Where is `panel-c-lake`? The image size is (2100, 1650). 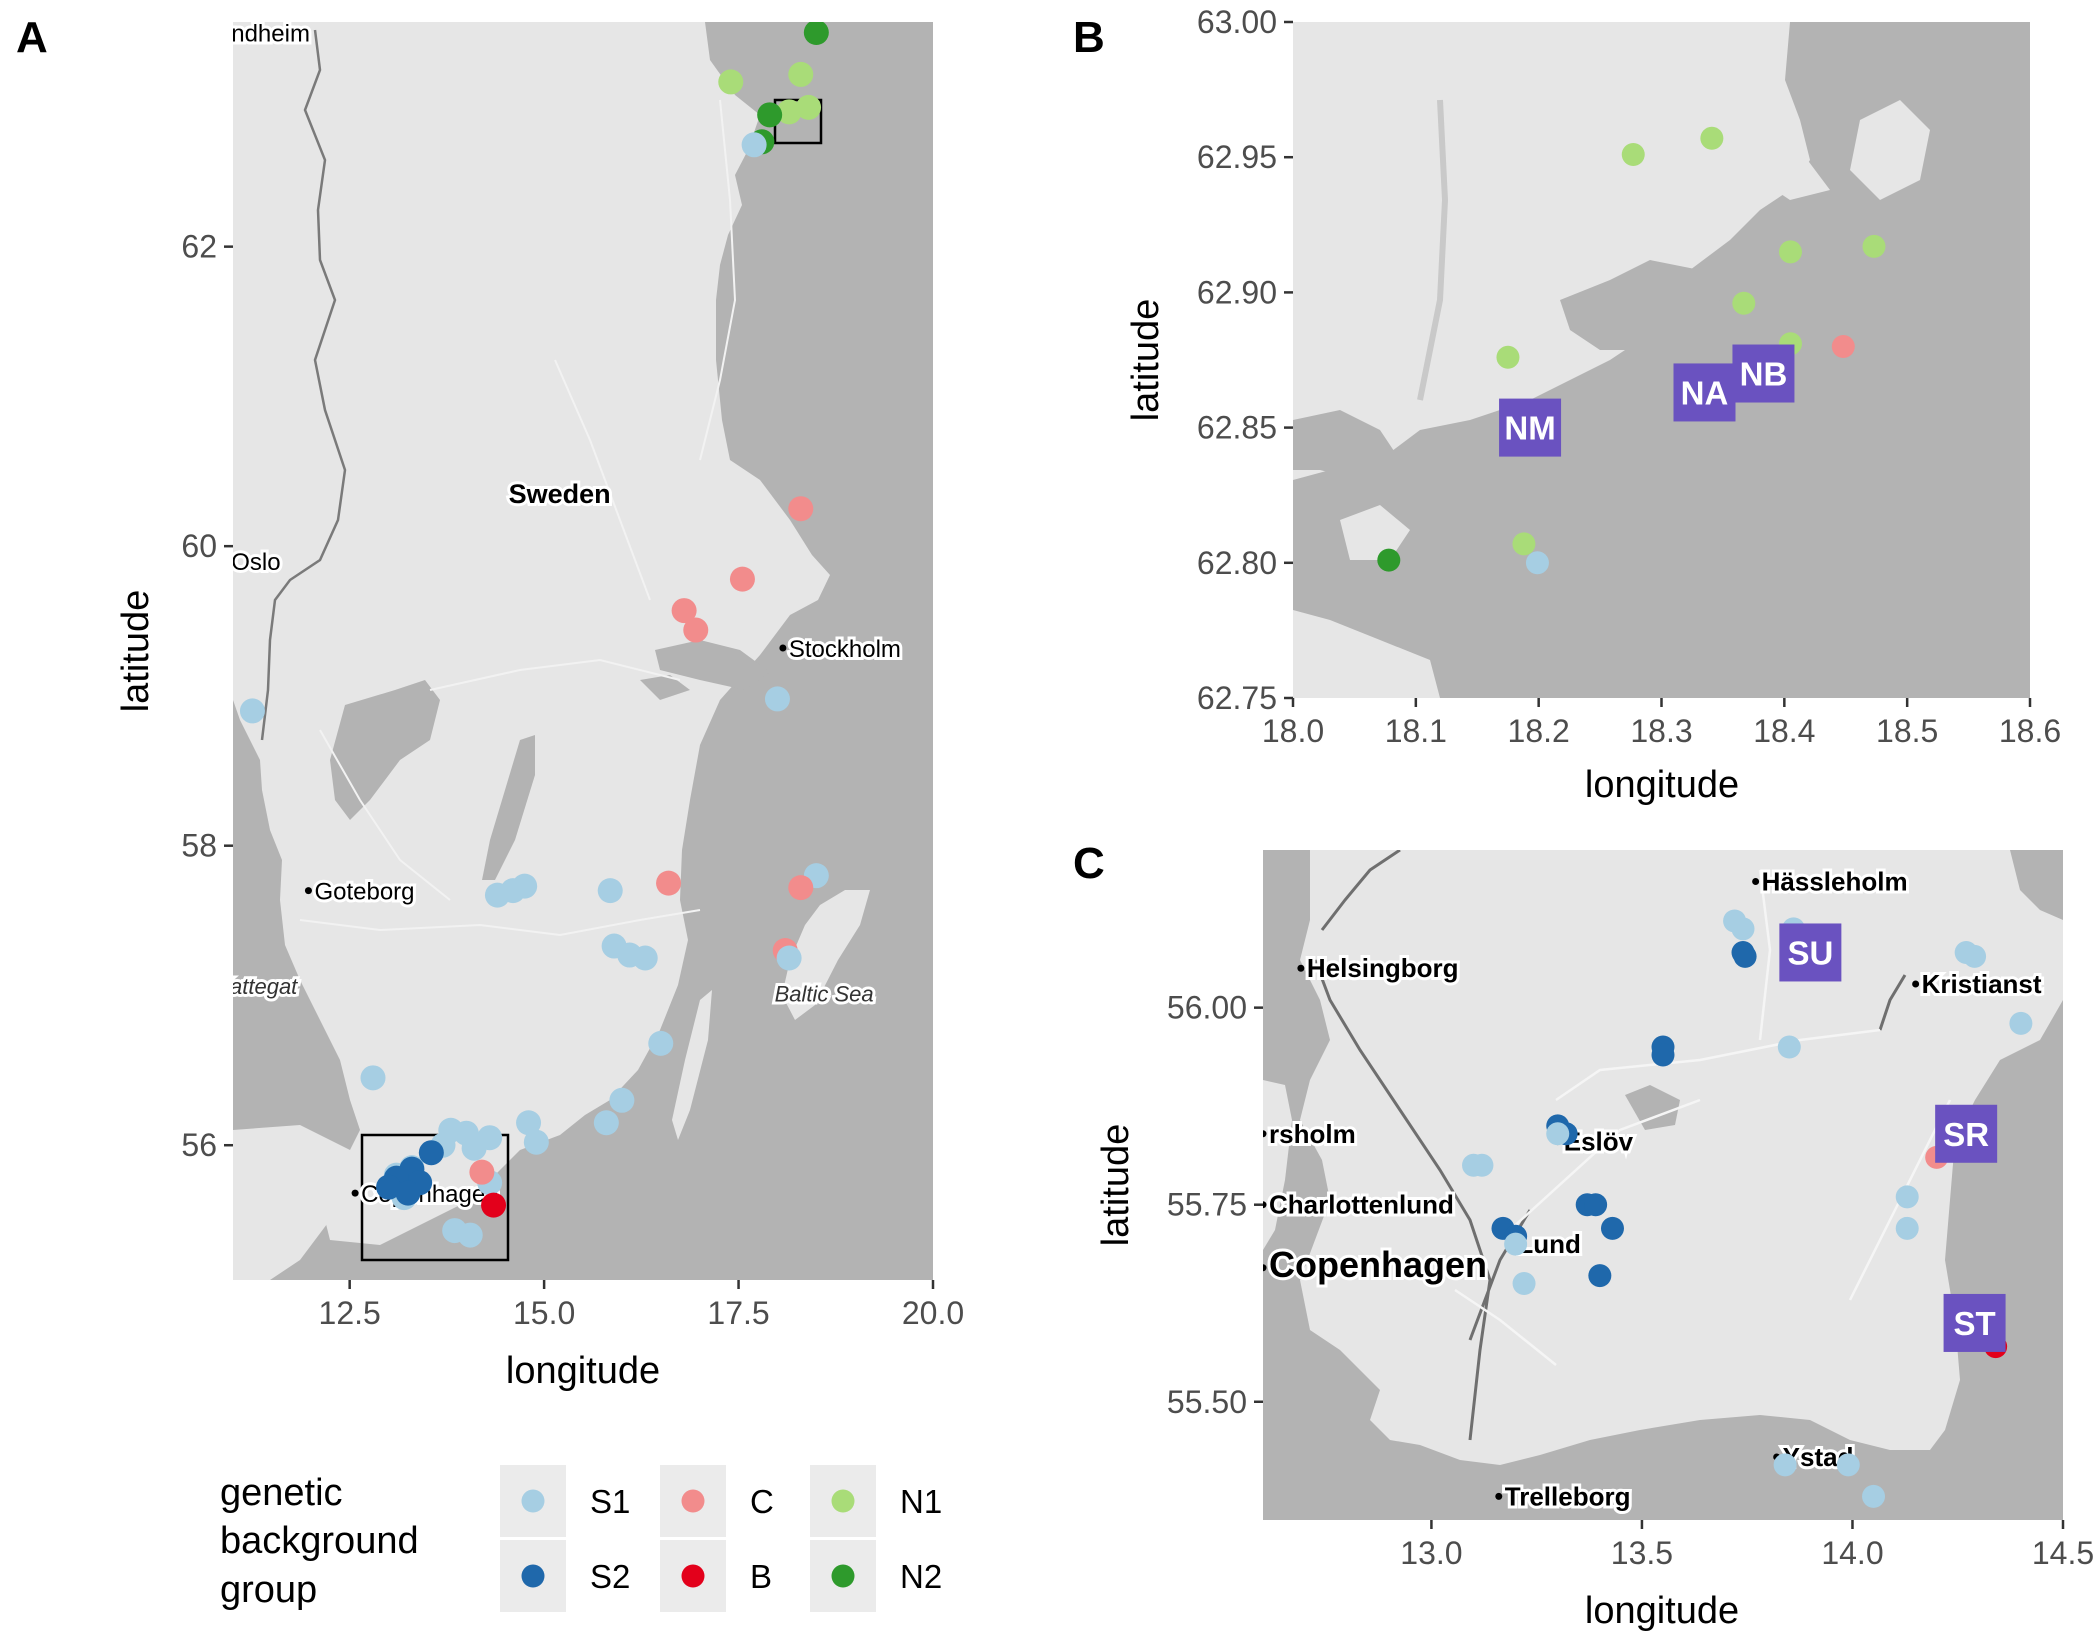 panel-c-lake is located at coordinates (1652, 1107).